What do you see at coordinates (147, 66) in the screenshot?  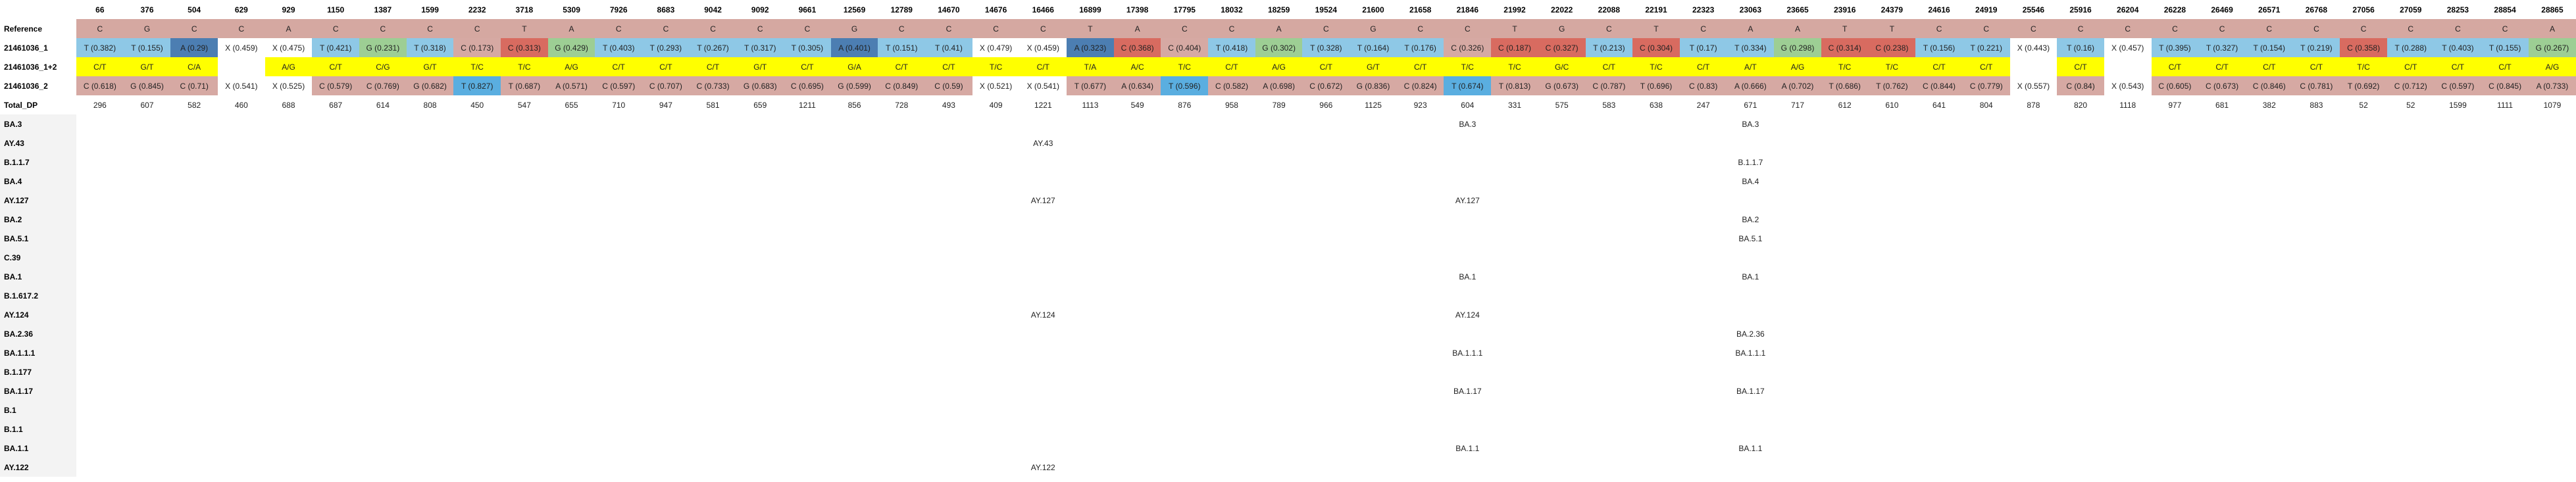 I see `data-cell: G/T` at bounding box center [147, 66].